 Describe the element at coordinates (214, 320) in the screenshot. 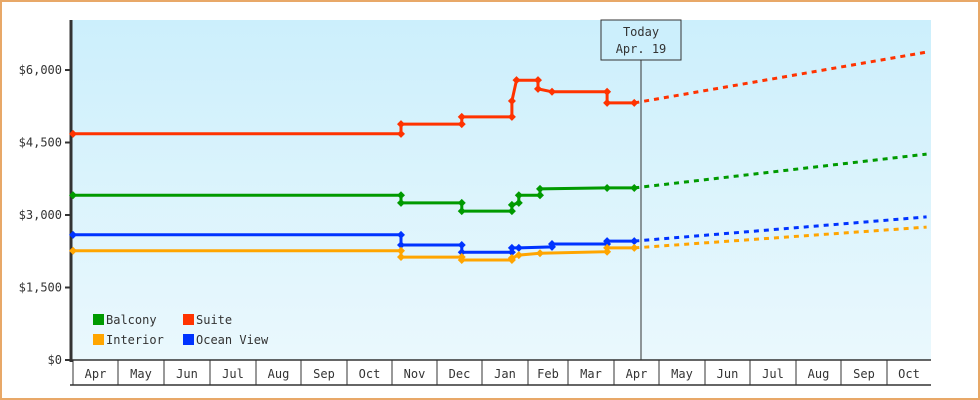

I see `legend-label: Suite` at that location.